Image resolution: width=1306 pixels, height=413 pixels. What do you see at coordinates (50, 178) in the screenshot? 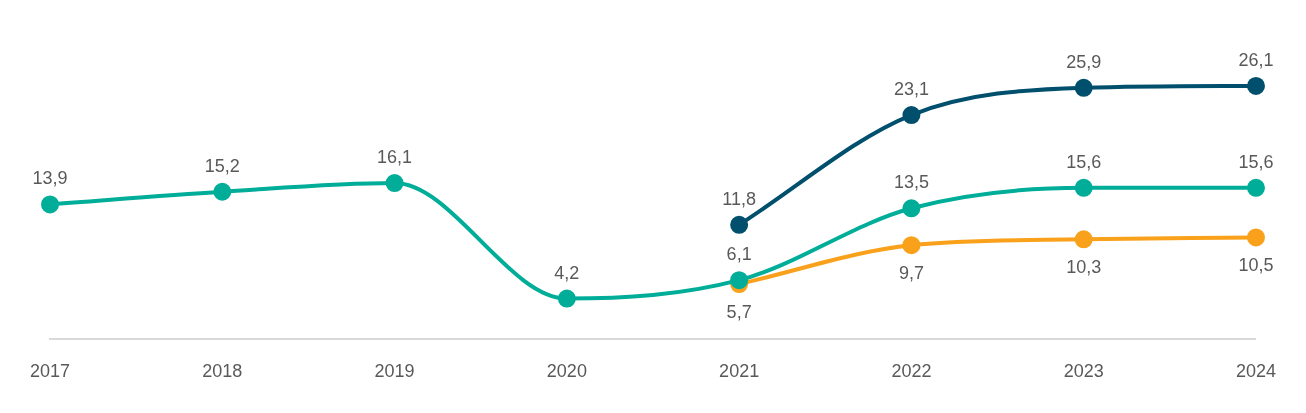
I see `data-label: 13,9` at bounding box center [50, 178].